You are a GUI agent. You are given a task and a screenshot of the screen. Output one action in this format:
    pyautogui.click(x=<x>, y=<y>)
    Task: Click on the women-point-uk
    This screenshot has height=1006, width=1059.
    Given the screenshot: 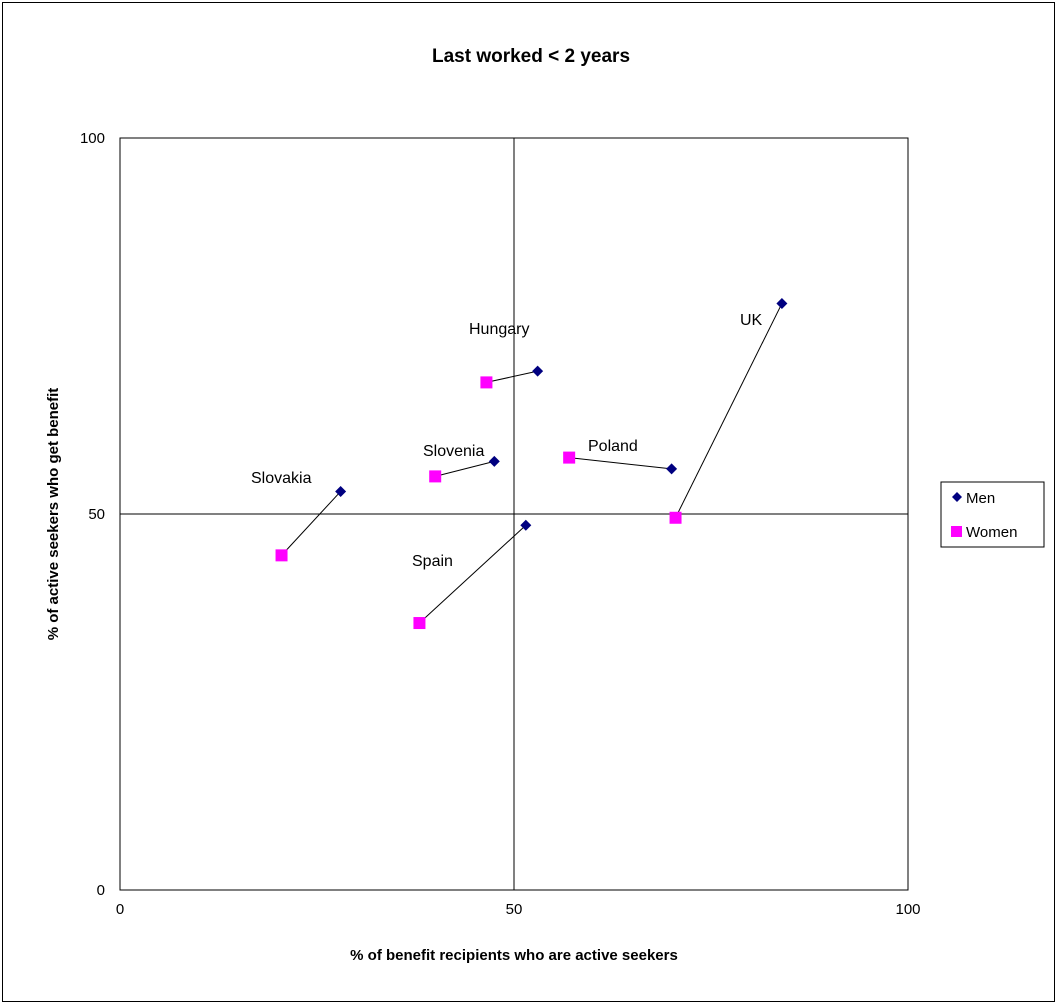 What is the action you would take?
    pyautogui.click(x=675, y=517)
    